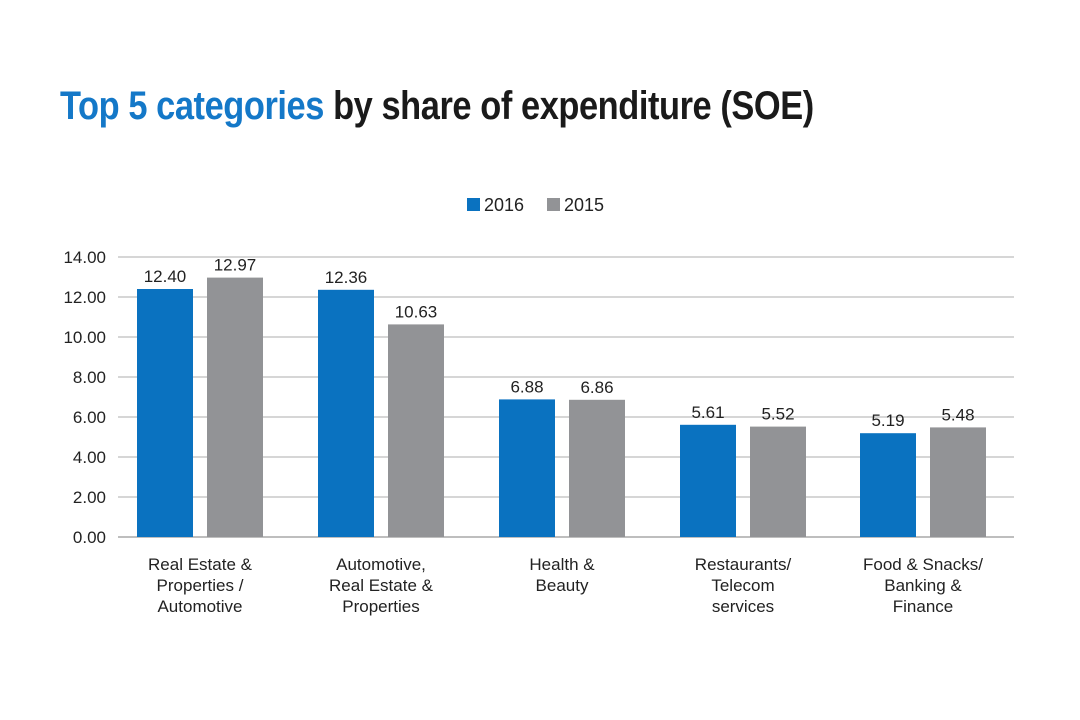  What do you see at coordinates (707, 412) in the screenshot?
I see `data-label: 5.61` at bounding box center [707, 412].